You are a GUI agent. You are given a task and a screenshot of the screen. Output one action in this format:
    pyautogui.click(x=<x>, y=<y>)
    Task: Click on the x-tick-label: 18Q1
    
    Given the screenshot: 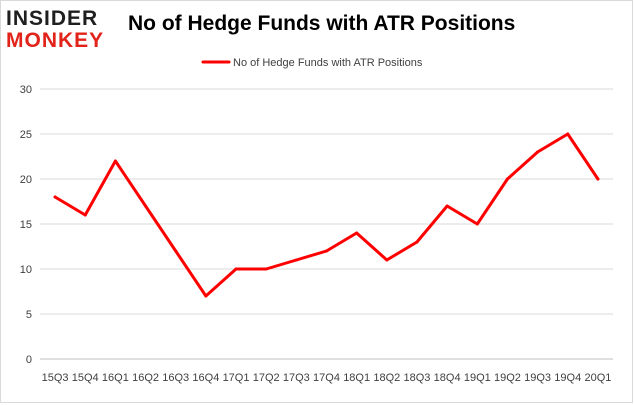 What is the action you would take?
    pyautogui.click(x=356, y=378)
    